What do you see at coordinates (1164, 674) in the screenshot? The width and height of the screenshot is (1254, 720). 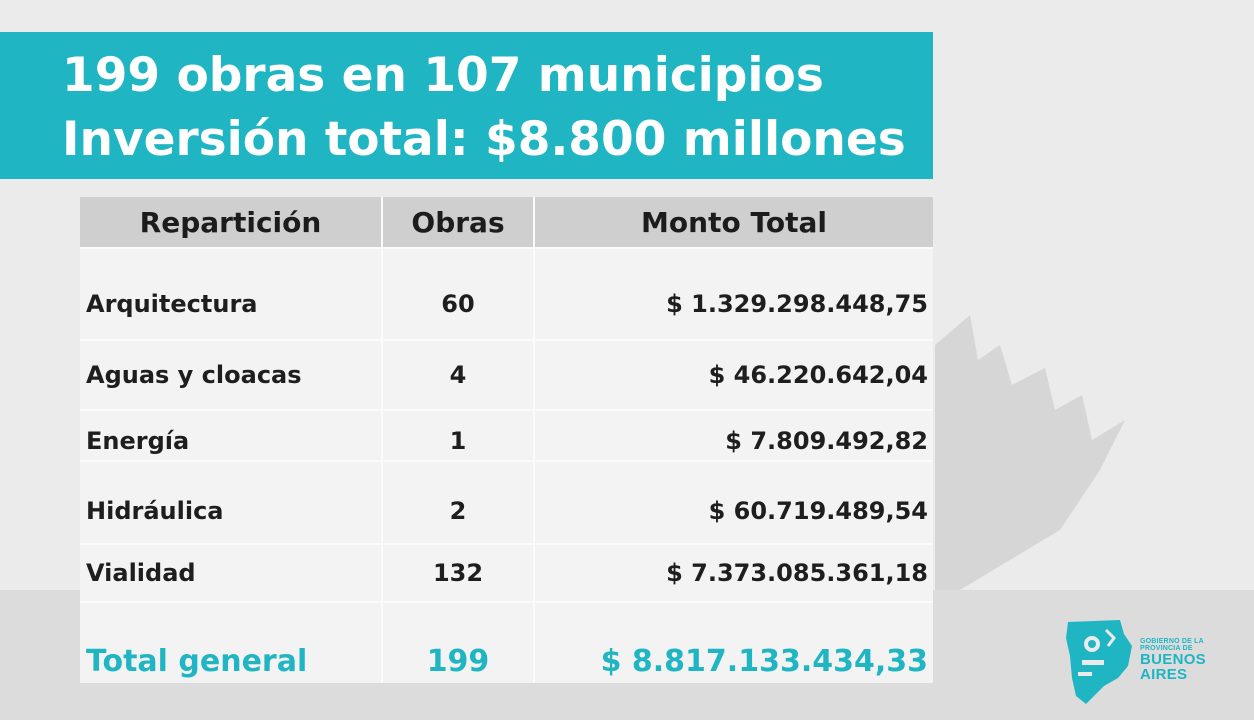 I see `logo-line-4: AIRES` at bounding box center [1164, 674].